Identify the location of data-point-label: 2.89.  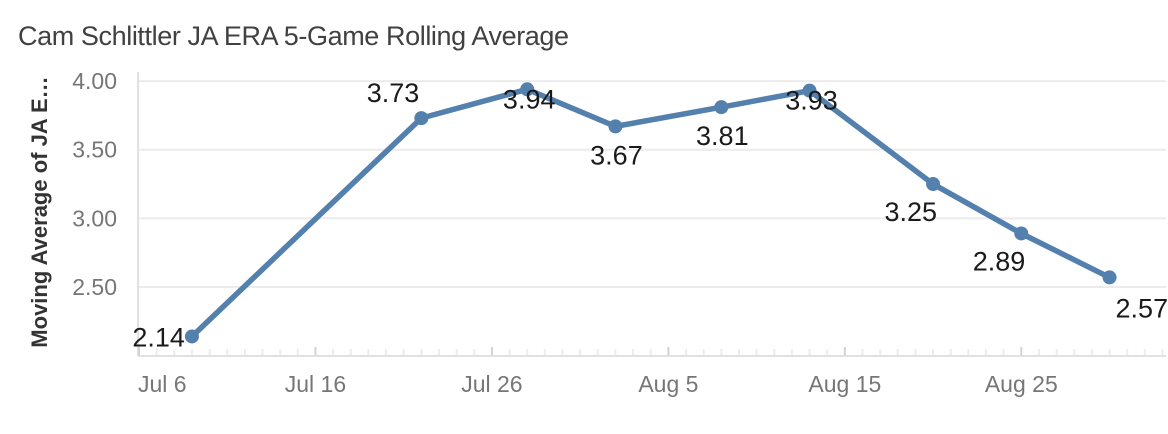
(999, 261).